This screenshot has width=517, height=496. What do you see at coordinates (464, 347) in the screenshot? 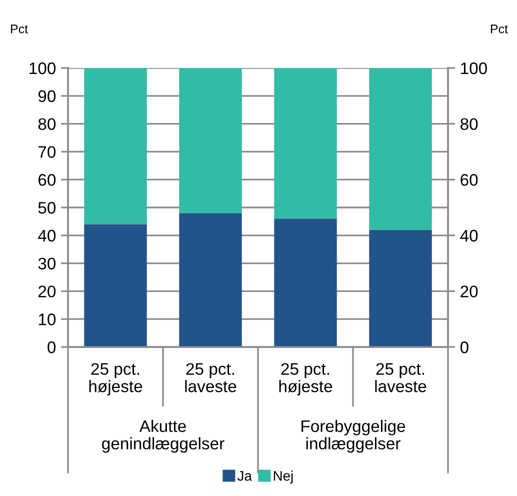
I see `y2-tick-label: 0` at bounding box center [464, 347].